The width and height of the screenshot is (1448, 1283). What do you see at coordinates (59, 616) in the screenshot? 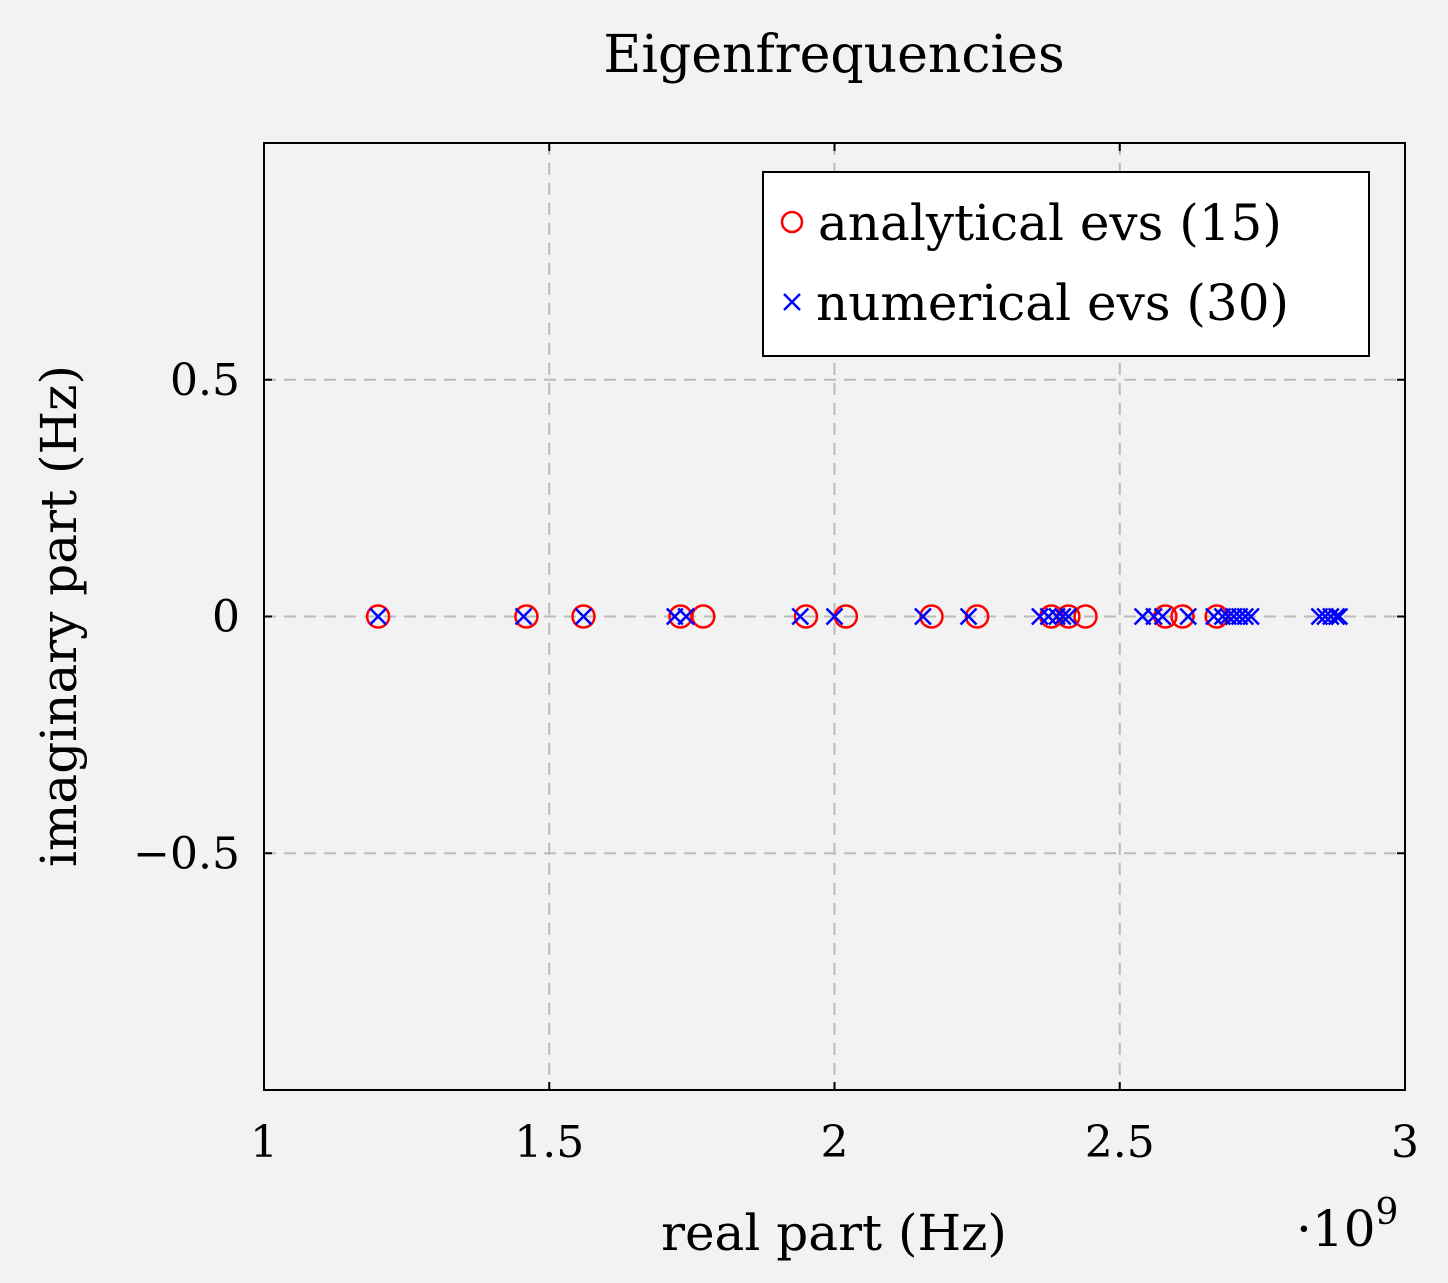
I see `y-axis-label: imaginary part (Hz)` at bounding box center [59, 616].